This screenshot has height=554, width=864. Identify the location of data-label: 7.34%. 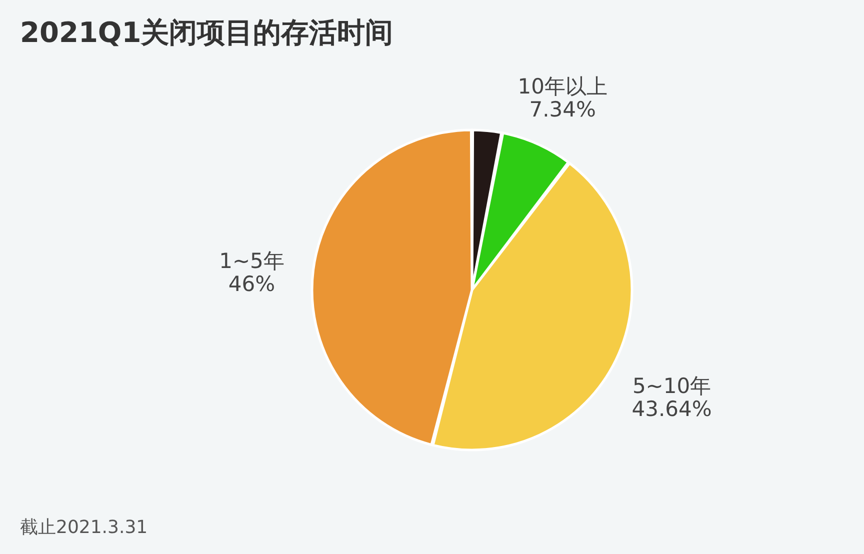
(562, 109).